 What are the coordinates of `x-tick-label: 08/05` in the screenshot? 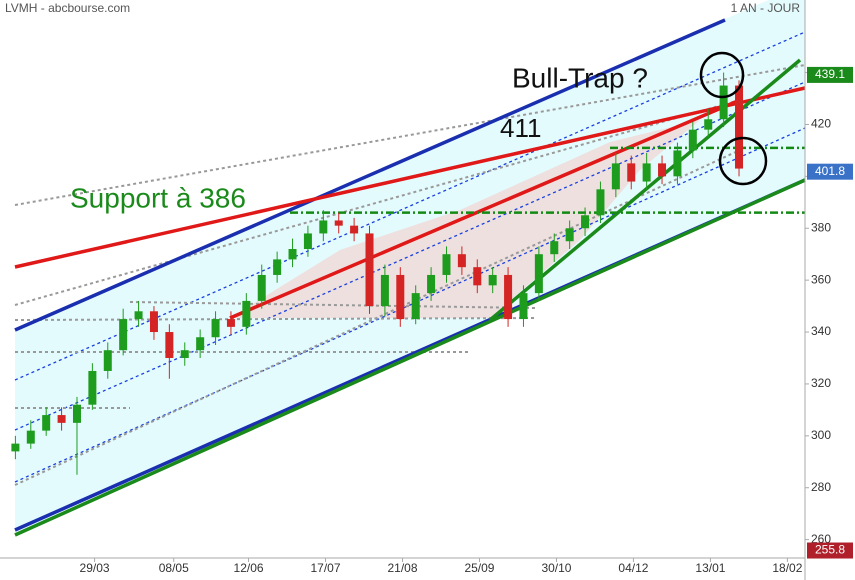 It's located at (174, 568).